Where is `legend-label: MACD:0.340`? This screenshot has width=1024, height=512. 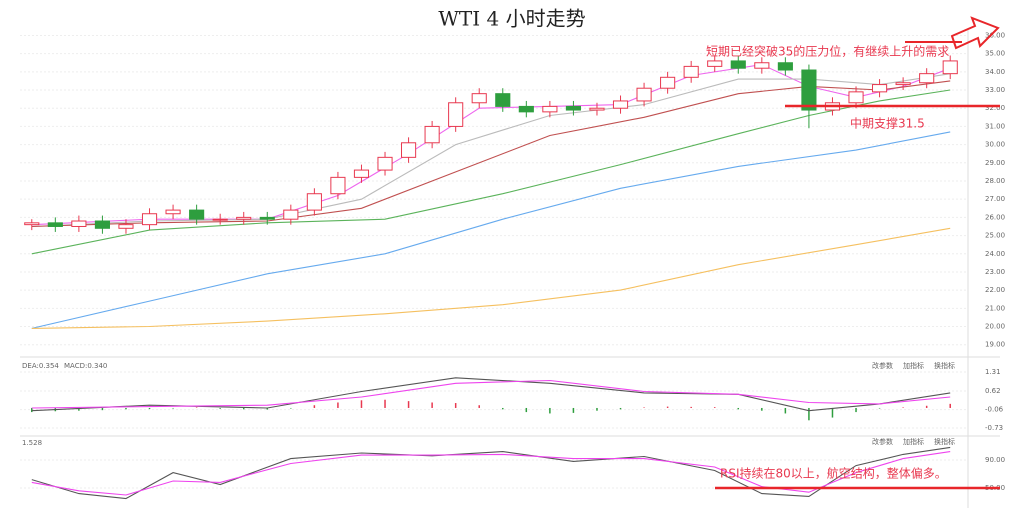 legend-label: MACD:0.340 is located at coordinates (85, 366).